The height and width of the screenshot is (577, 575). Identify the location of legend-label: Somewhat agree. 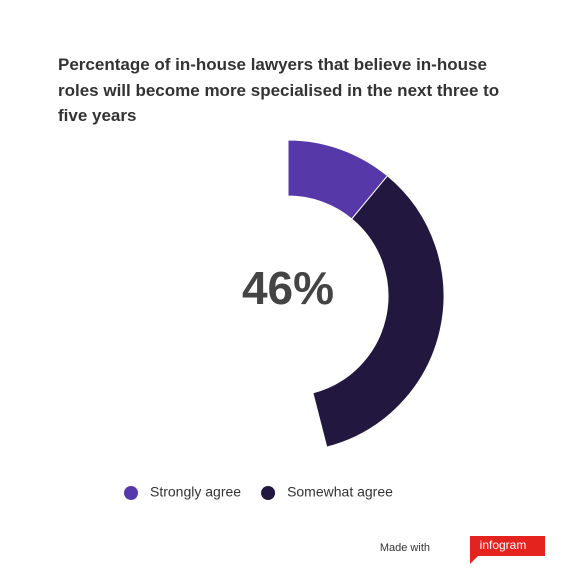
(340, 492).